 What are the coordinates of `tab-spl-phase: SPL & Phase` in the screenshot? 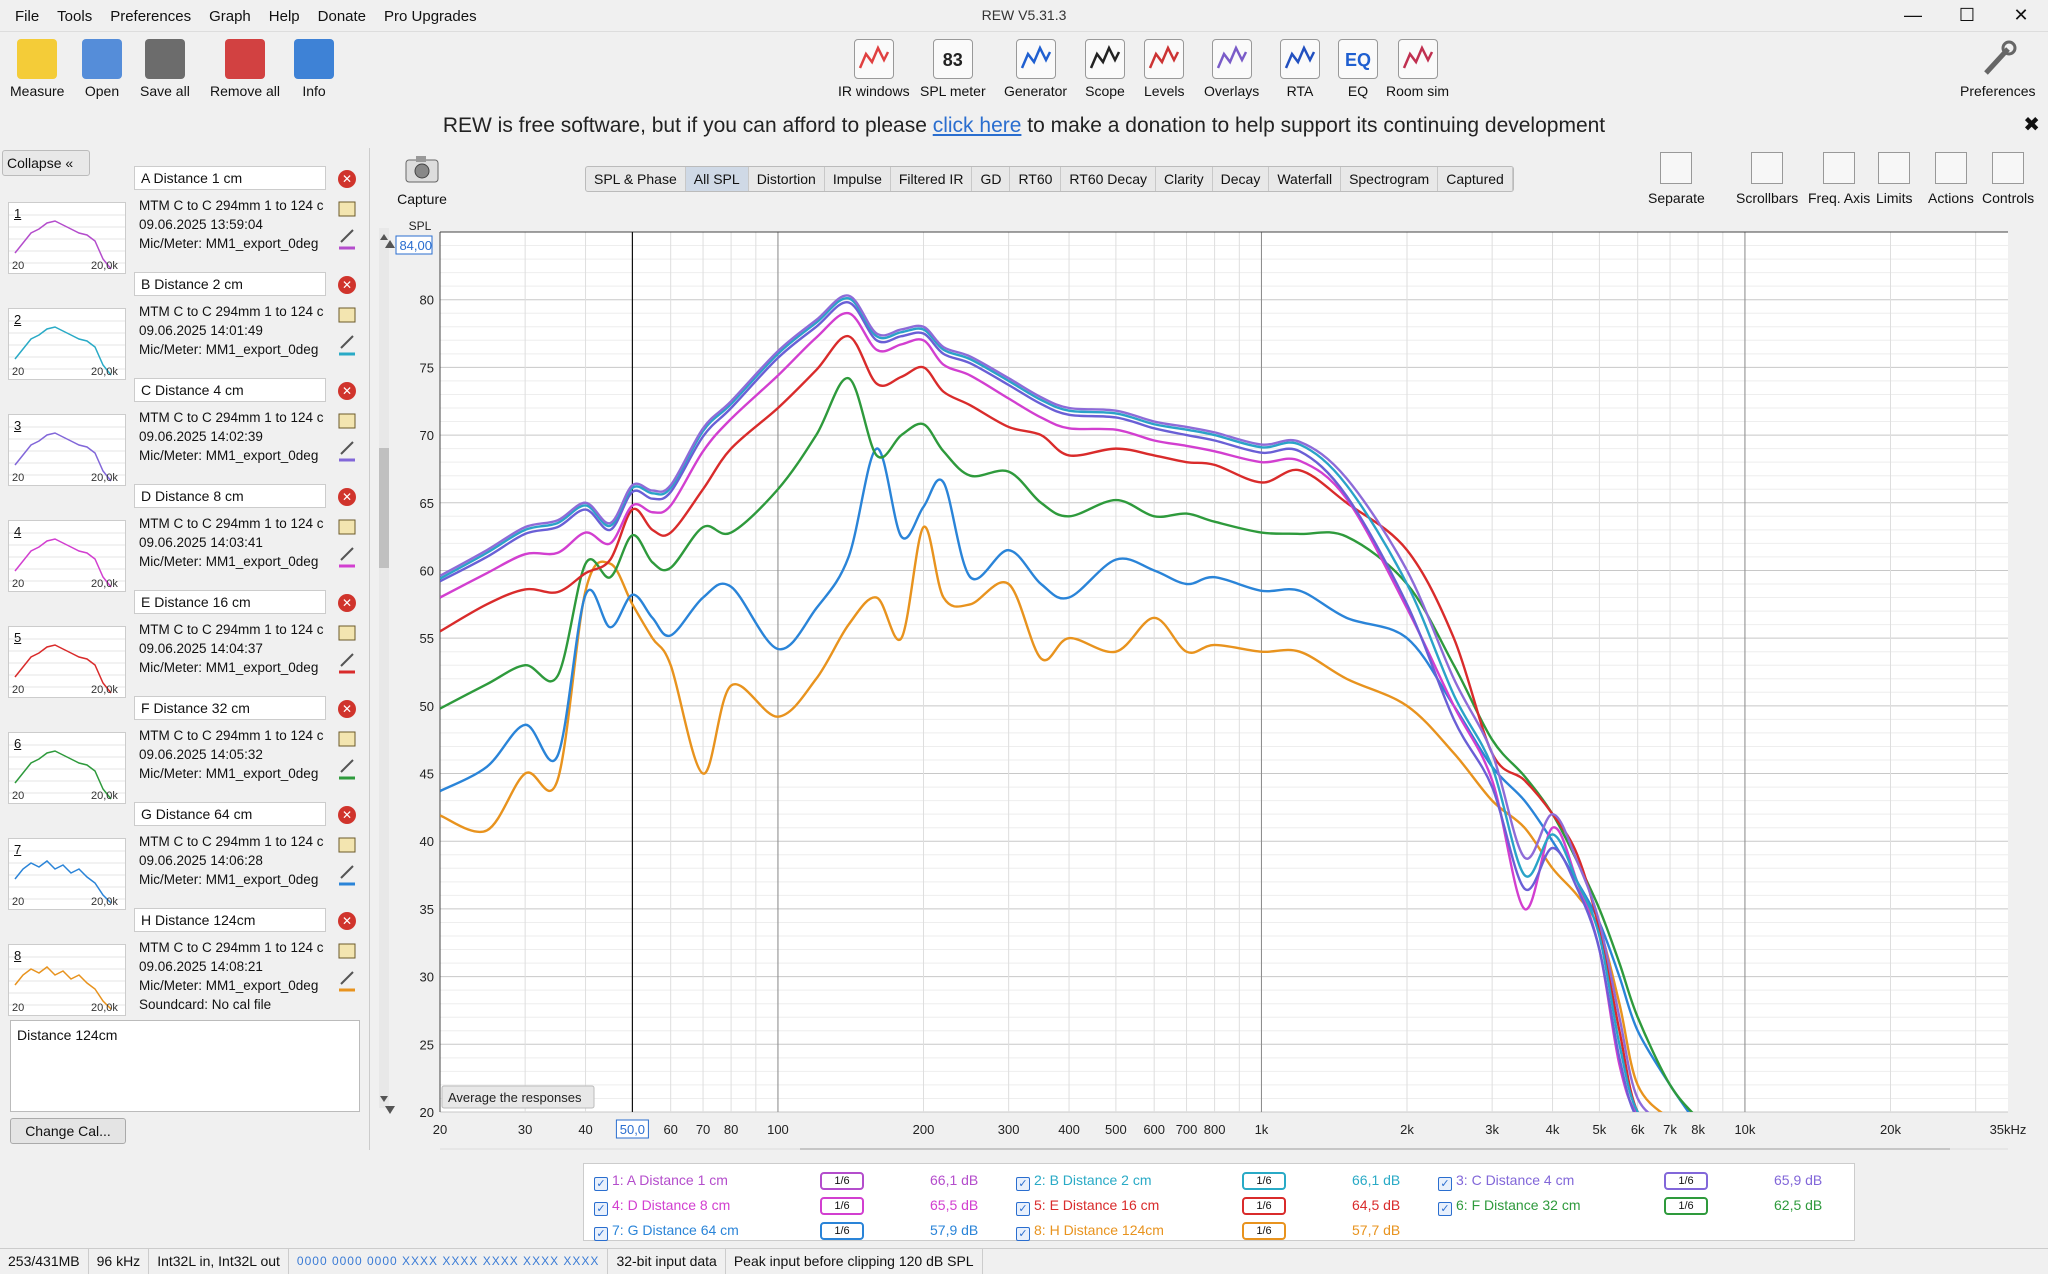 It's located at (636, 179).